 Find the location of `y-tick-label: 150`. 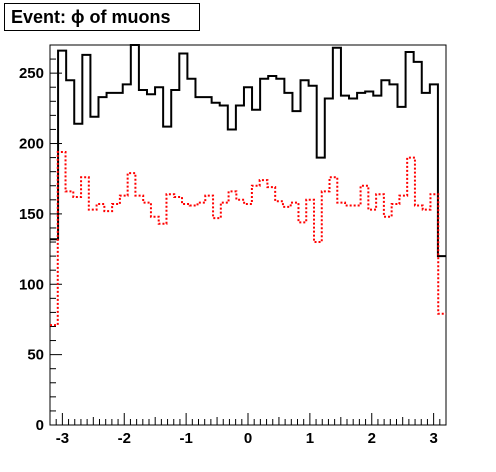

y-tick-label: 150 is located at coordinates (31, 214).